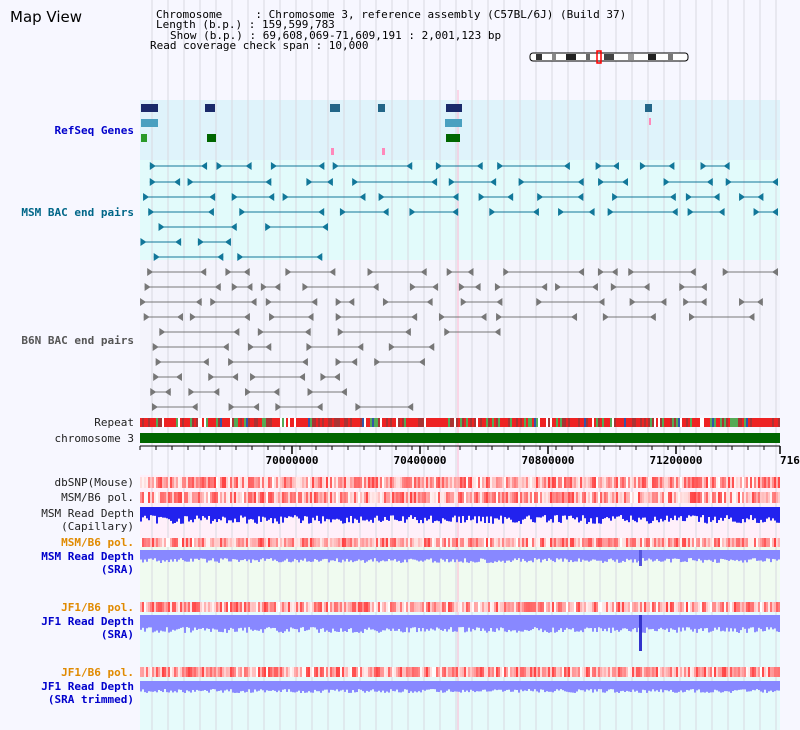 The image size is (800, 730). I want to click on ideogram-band, so click(539, 57).